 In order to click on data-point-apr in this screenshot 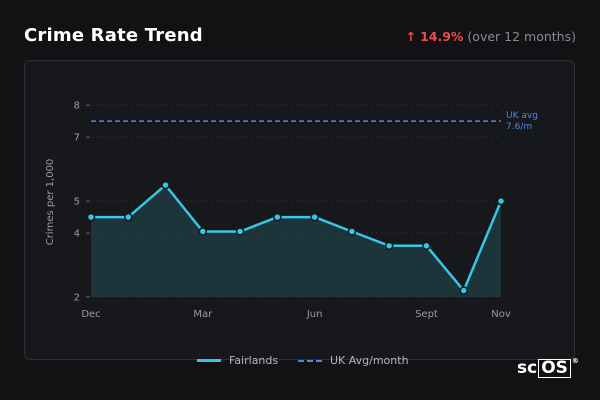, I will do `click(240, 231)`.